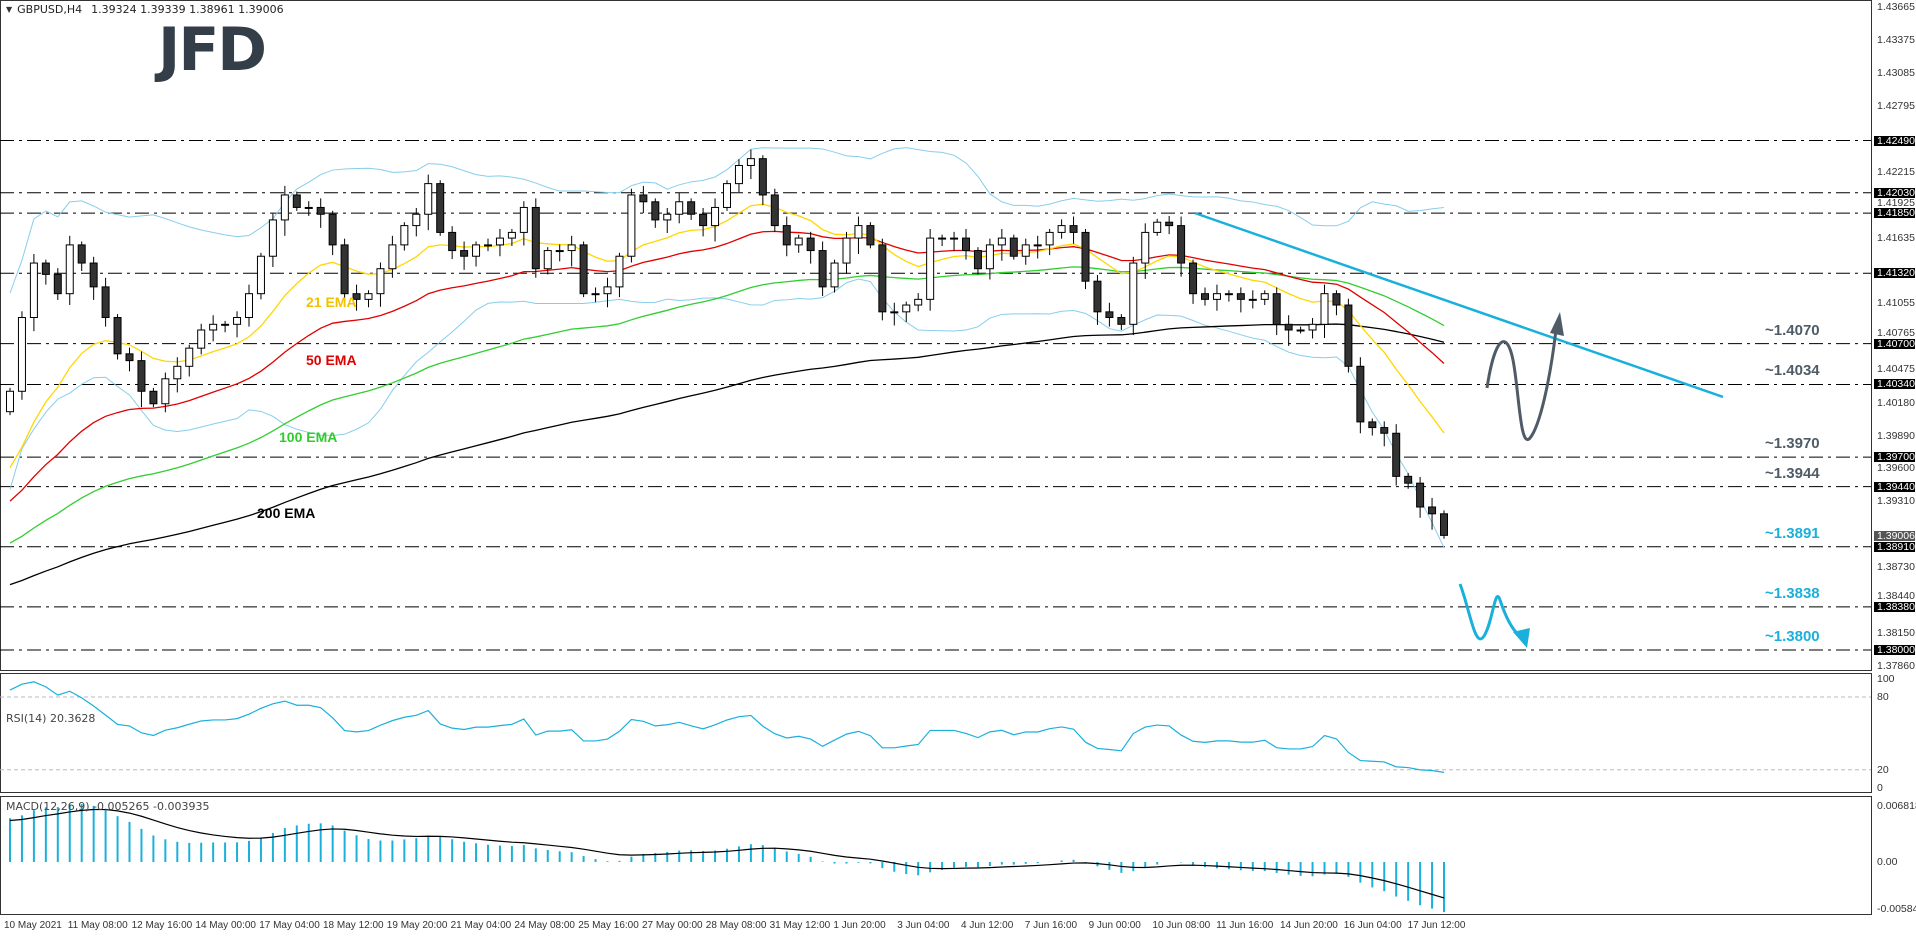  What do you see at coordinates (97, 925) in the screenshot?
I see `time-tick-label: 11 May 08:00` at bounding box center [97, 925].